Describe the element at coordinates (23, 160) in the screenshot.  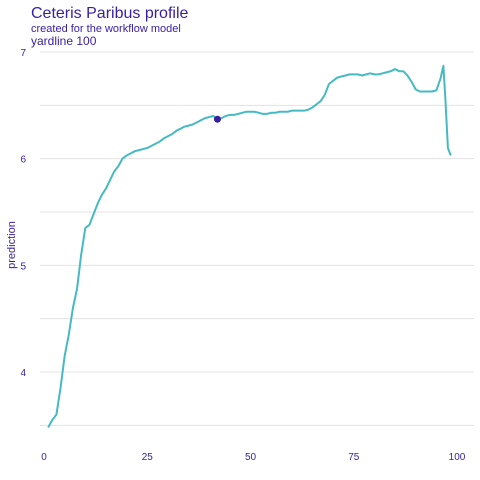
I see `y-tick-label: 6` at that location.